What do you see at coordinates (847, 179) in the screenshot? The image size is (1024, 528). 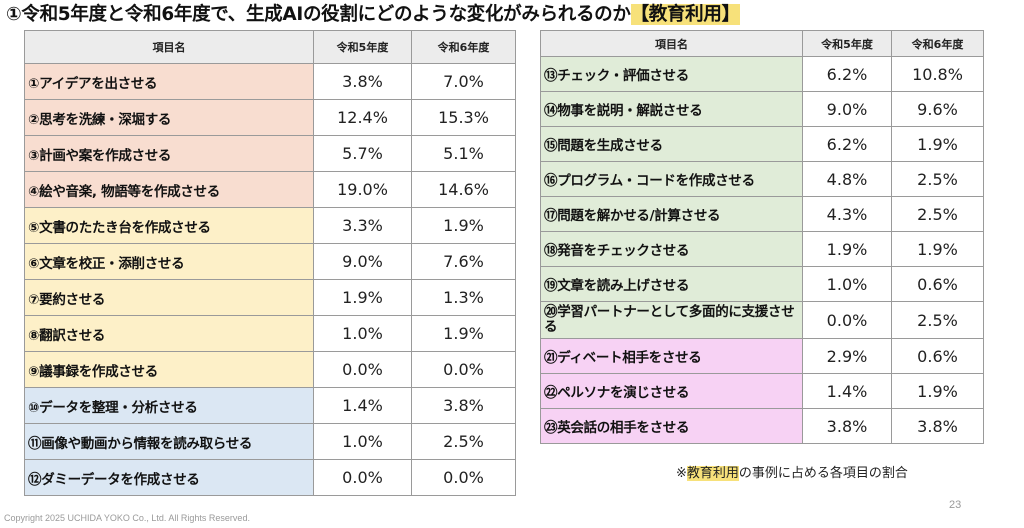 I see `row-r5-value: 4.8%` at bounding box center [847, 179].